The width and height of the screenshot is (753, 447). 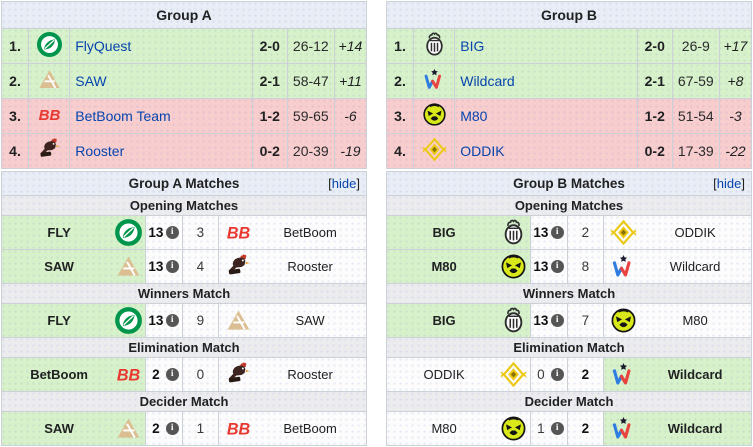 What do you see at coordinates (49, 44) in the screenshot?
I see `flyquest-logo-icon` at bounding box center [49, 44].